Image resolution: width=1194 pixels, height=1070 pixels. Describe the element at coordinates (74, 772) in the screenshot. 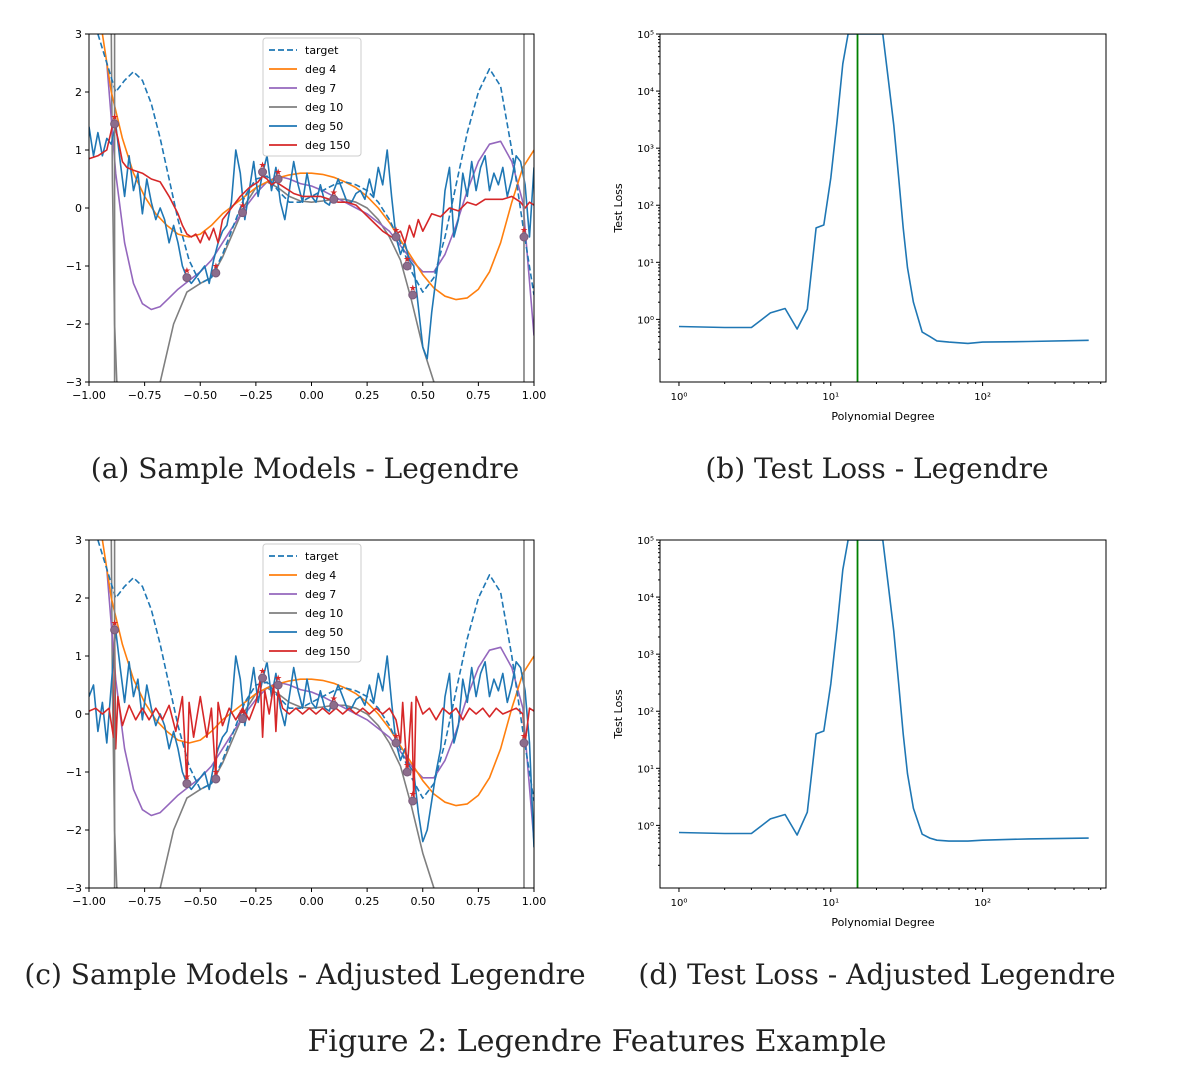

I see `y-tick-label: −1` at that location.